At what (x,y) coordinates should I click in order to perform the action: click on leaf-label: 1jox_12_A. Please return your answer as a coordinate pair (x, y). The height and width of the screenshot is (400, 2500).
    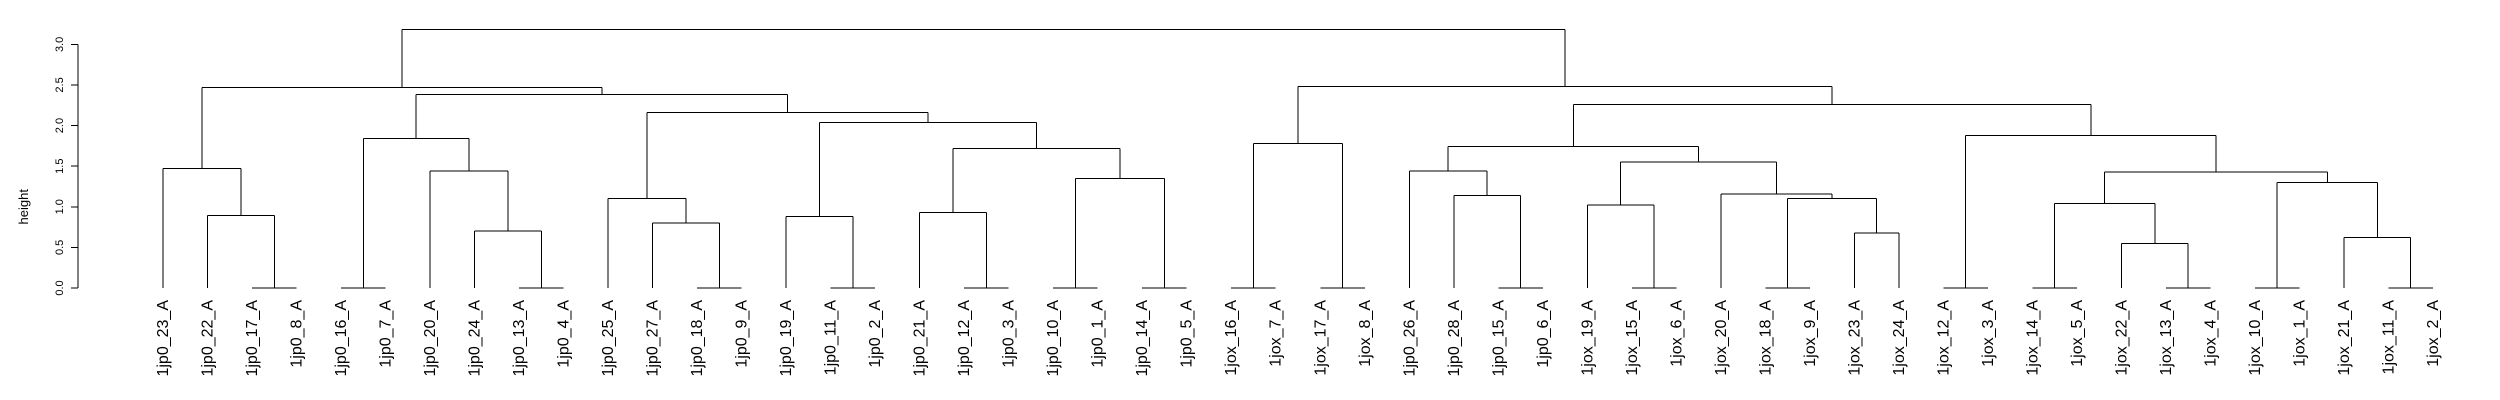
    Looking at the image, I should click on (1943, 338).